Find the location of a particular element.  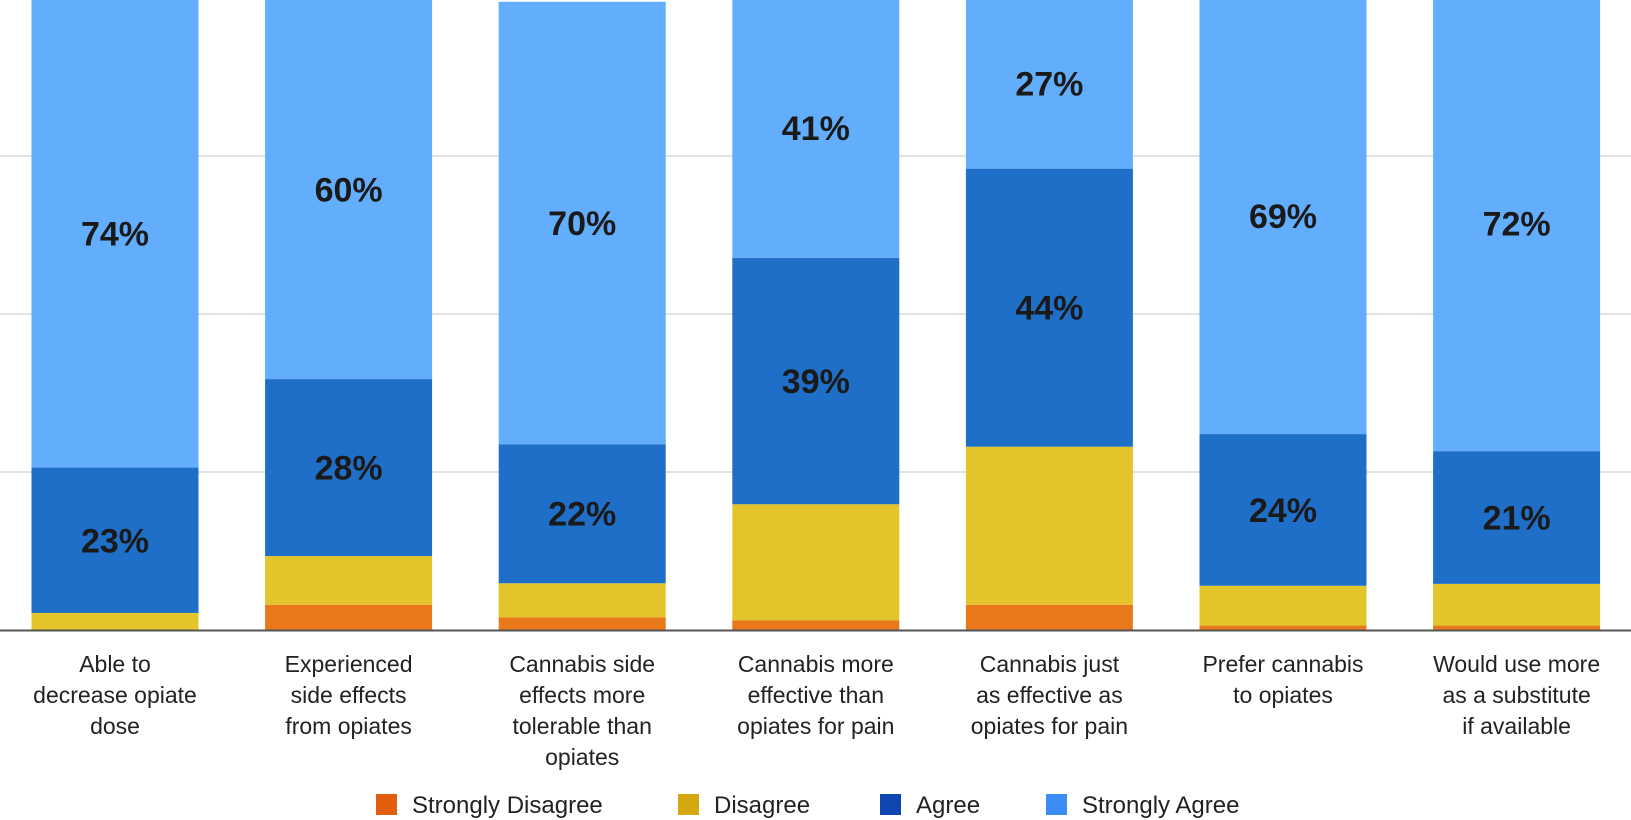

category-label: if available is located at coordinates (1516, 726).